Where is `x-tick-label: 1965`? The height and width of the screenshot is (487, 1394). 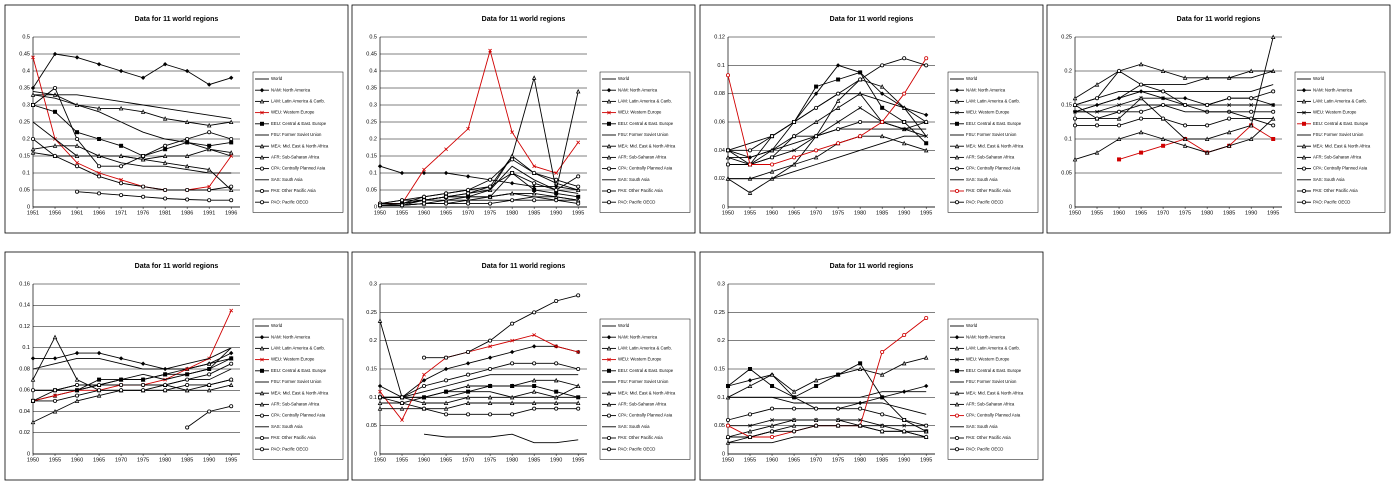 x-tick-label: 1965 is located at coordinates (446, 460).